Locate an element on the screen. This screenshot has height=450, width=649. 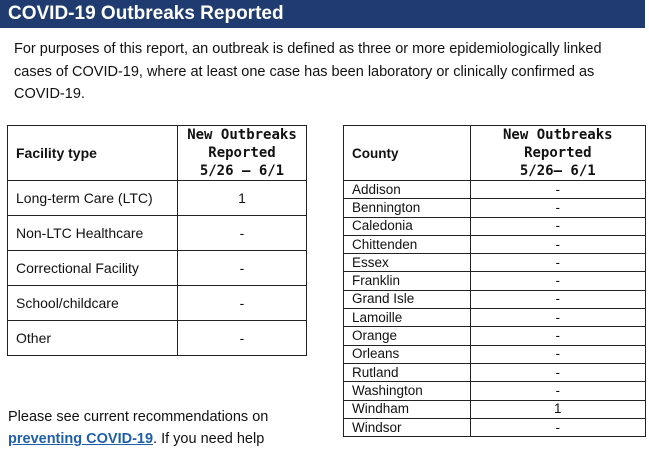
header-row: County New Outbreaks Reported 5/26– 6/1 is located at coordinates (495, 153).